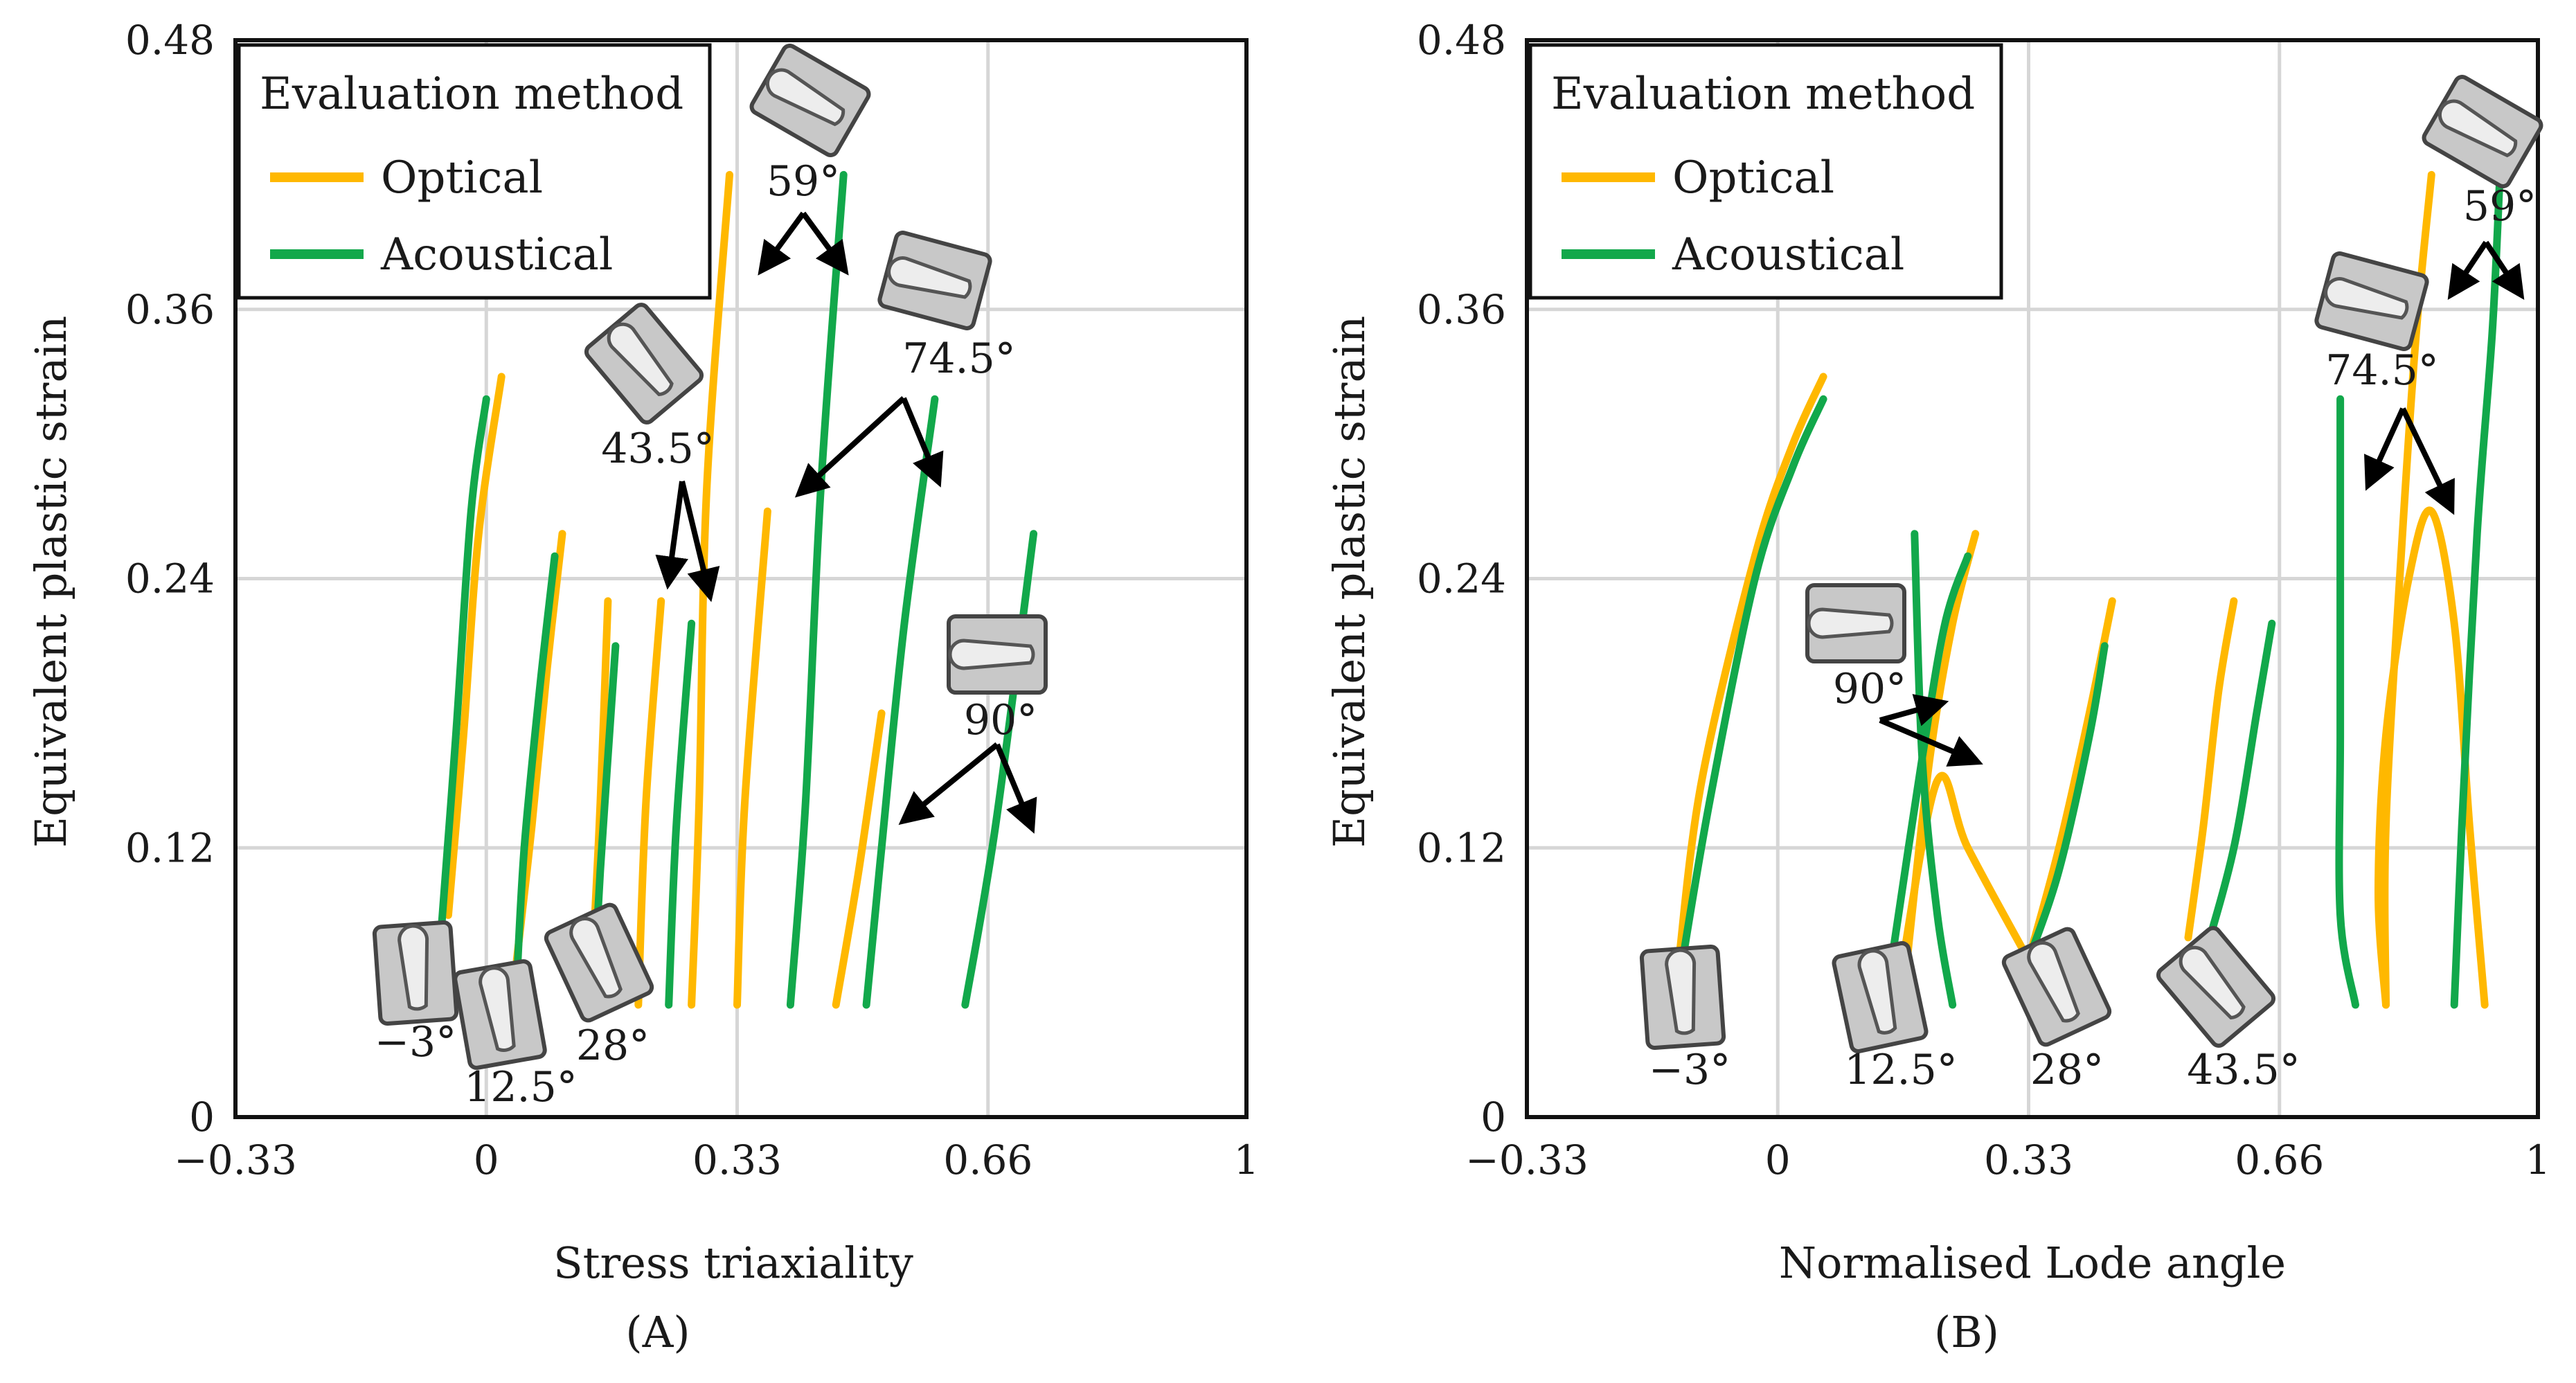 This screenshot has width=2576, height=1383. What do you see at coordinates (599, 963) in the screenshot?
I see `specimen-icon-28-a` at bounding box center [599, 963].